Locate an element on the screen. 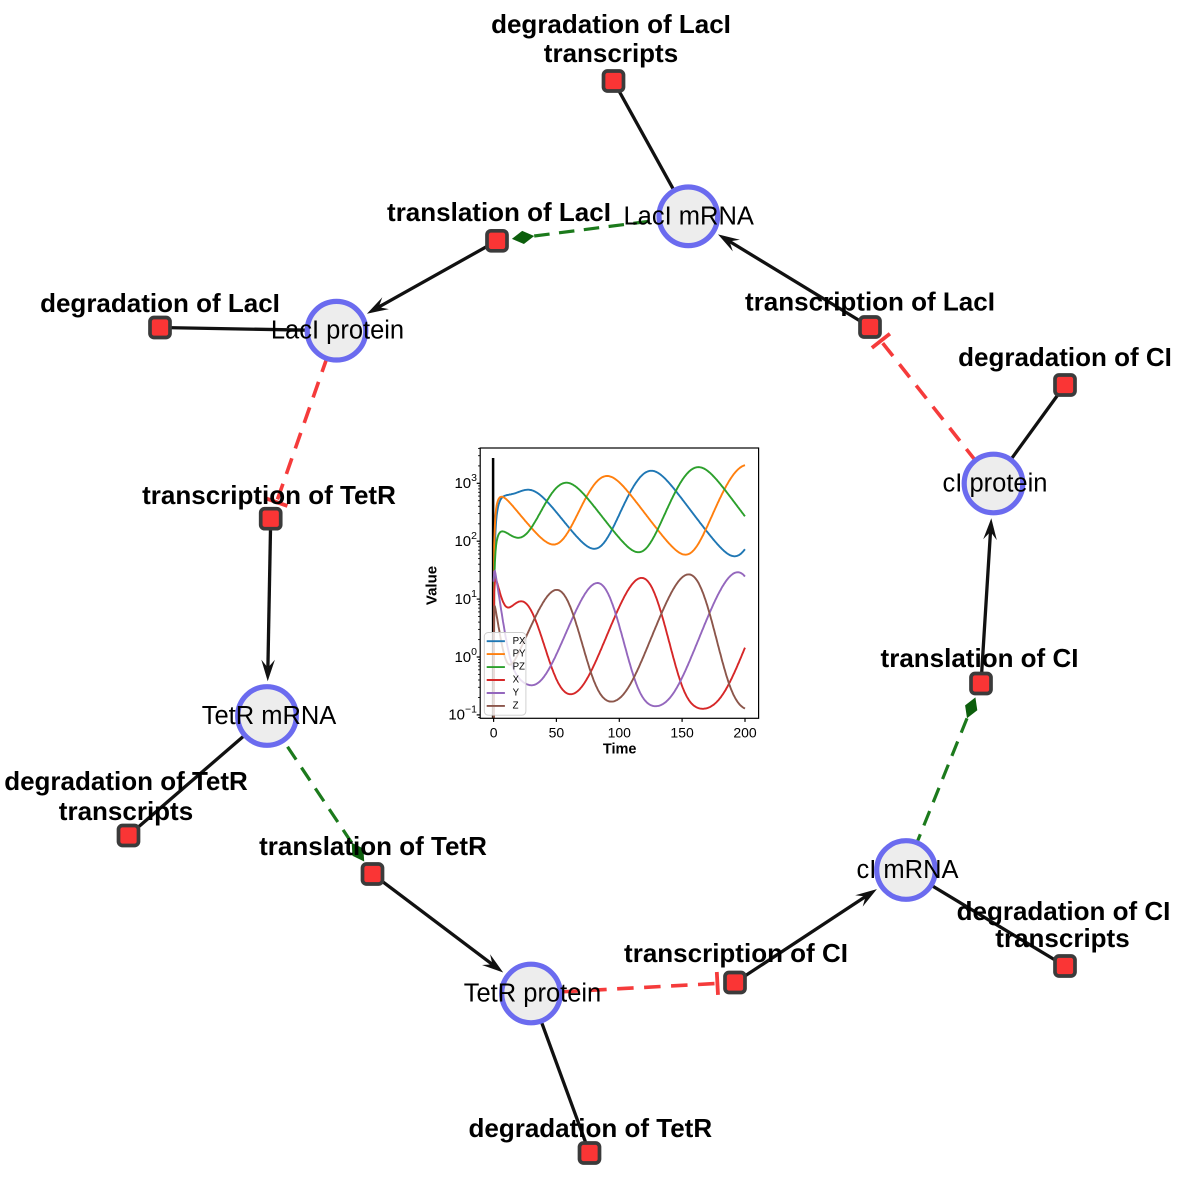 The image size is (1189, 1200). svg-text: translation of LacI is located at coordinates (499, 212).